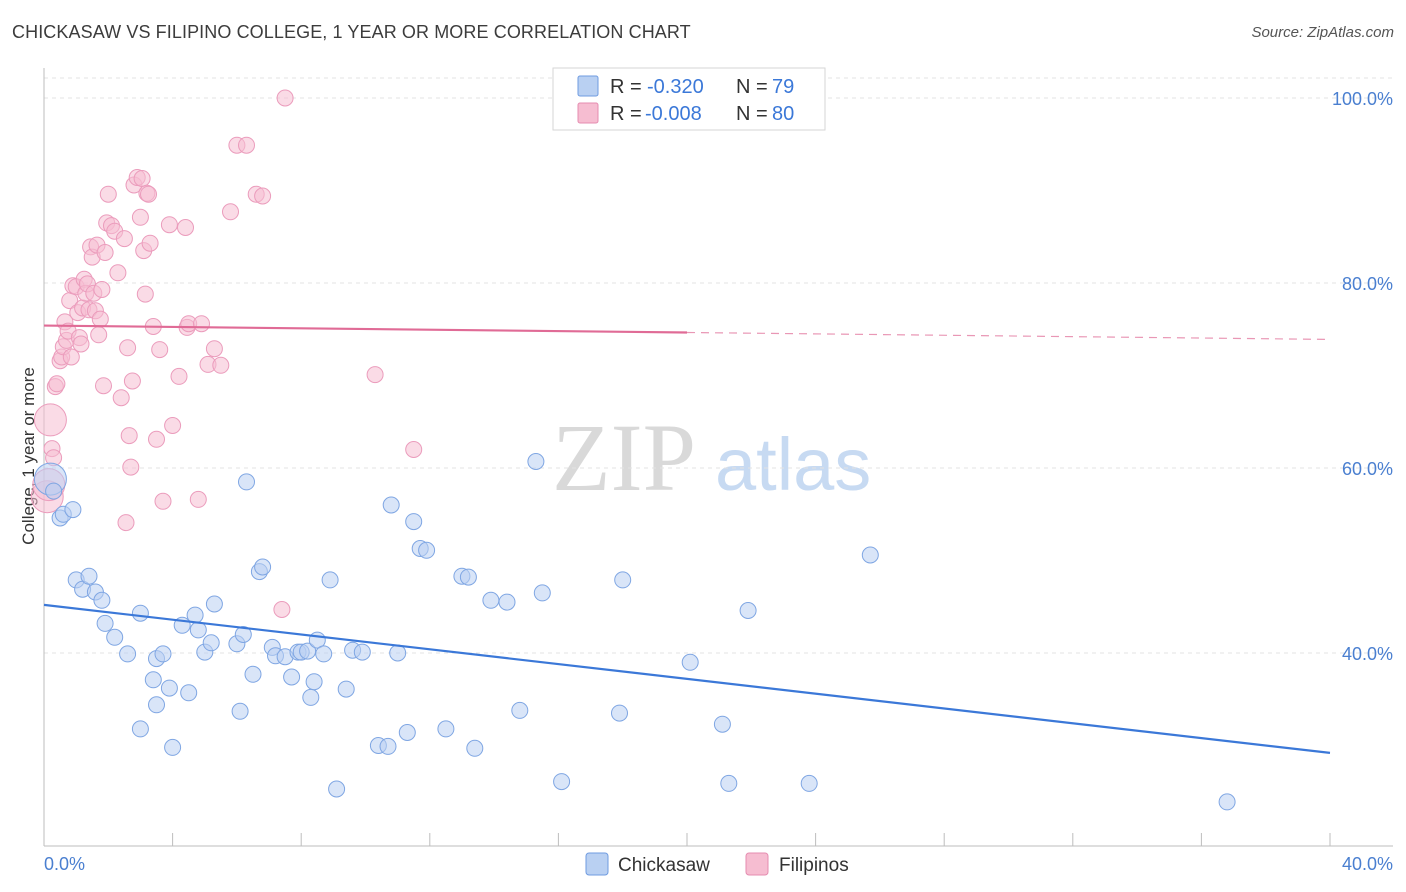 The width and height of the screenshot is (1406, 892). I want to click on y-tick-label: 40.0%, so click(1367, 654).